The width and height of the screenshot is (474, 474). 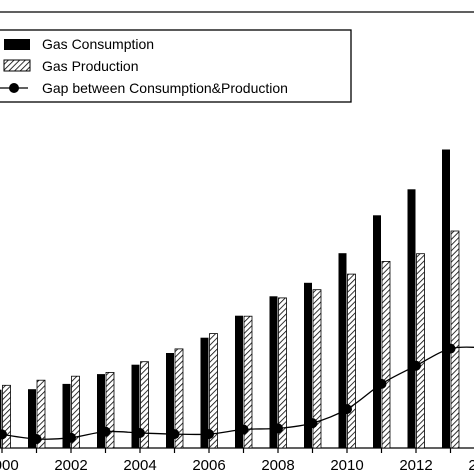 What do you see at coordinates (415, 465) in the screenshot?
I see `x-tick-label: 2012` at bounding box center [415, 465].